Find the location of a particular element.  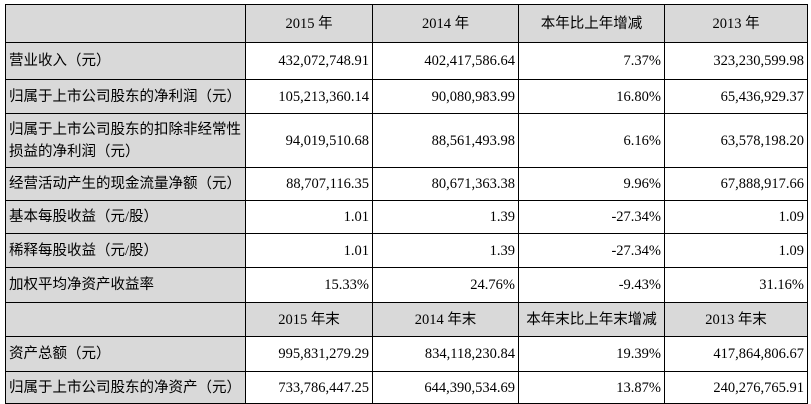

table-cell: 417,864,806.67 is located at coordinates (736, 354).